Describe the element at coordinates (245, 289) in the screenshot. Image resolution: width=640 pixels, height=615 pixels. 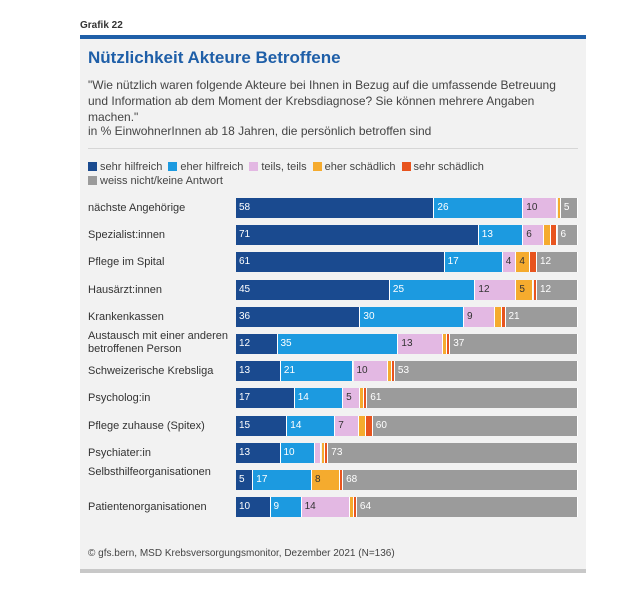
I see `data-label: 45` at that location.